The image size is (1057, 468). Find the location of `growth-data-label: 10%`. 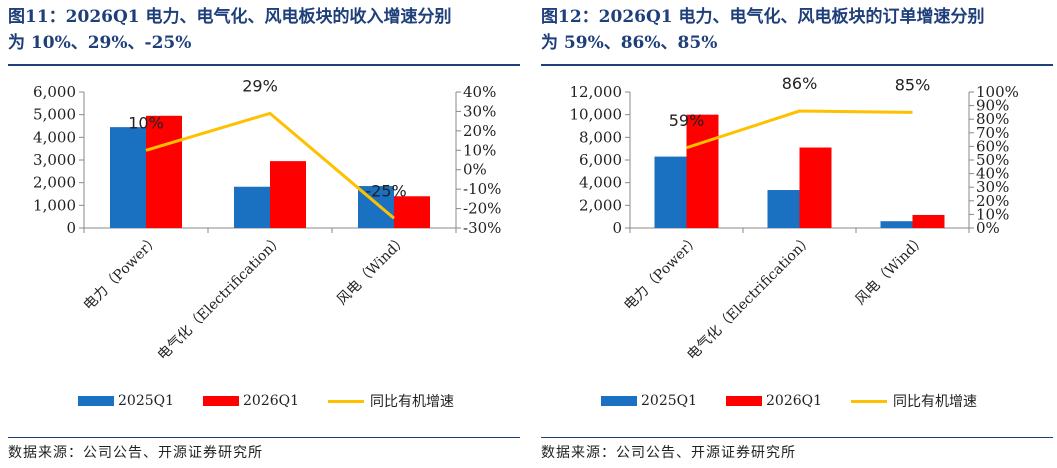

growth-data-label: 10% is located at coordinates (146, 122).